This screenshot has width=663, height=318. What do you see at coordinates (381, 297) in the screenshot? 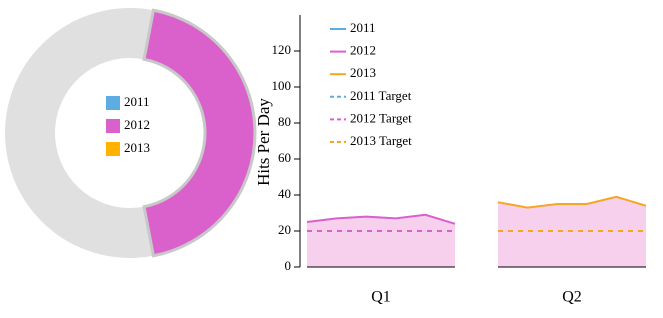
I see `panel-label: Q1` at bounding box center [381, 297].